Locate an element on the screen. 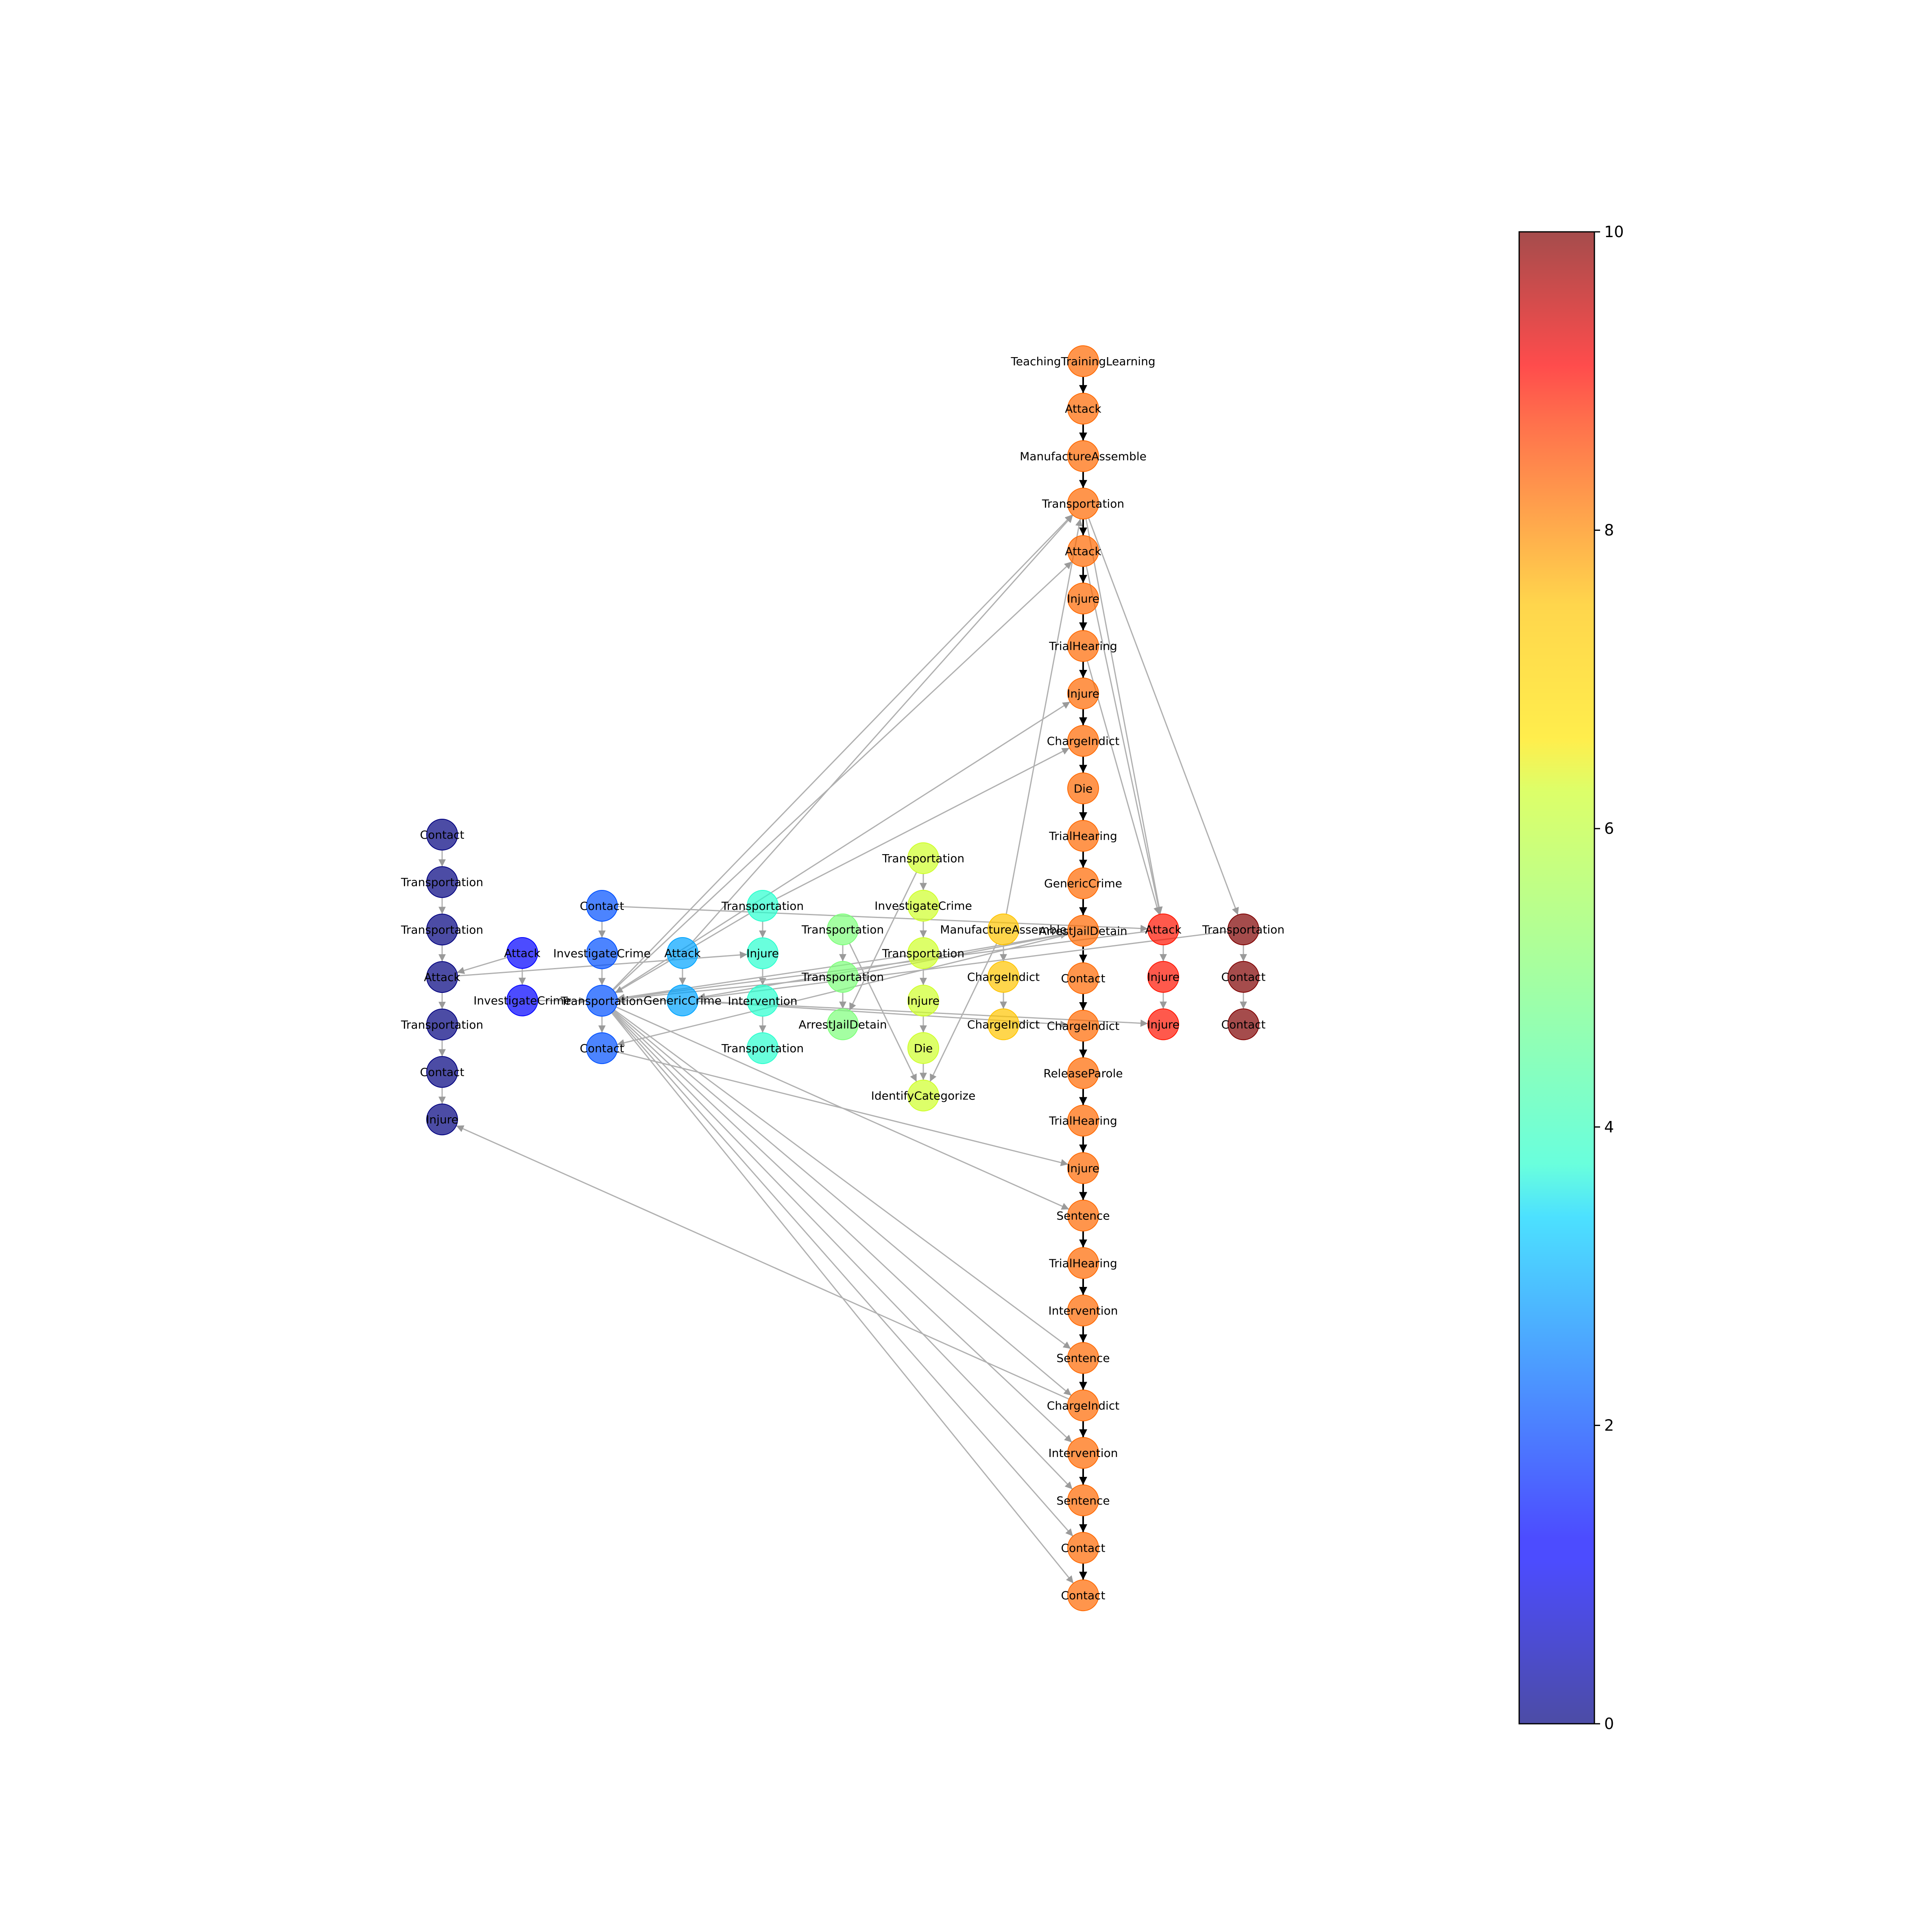 The height and width of the screenshot is (1932, 1932). graph-node: TrialHearing is located at coordinates (1083, 1121).